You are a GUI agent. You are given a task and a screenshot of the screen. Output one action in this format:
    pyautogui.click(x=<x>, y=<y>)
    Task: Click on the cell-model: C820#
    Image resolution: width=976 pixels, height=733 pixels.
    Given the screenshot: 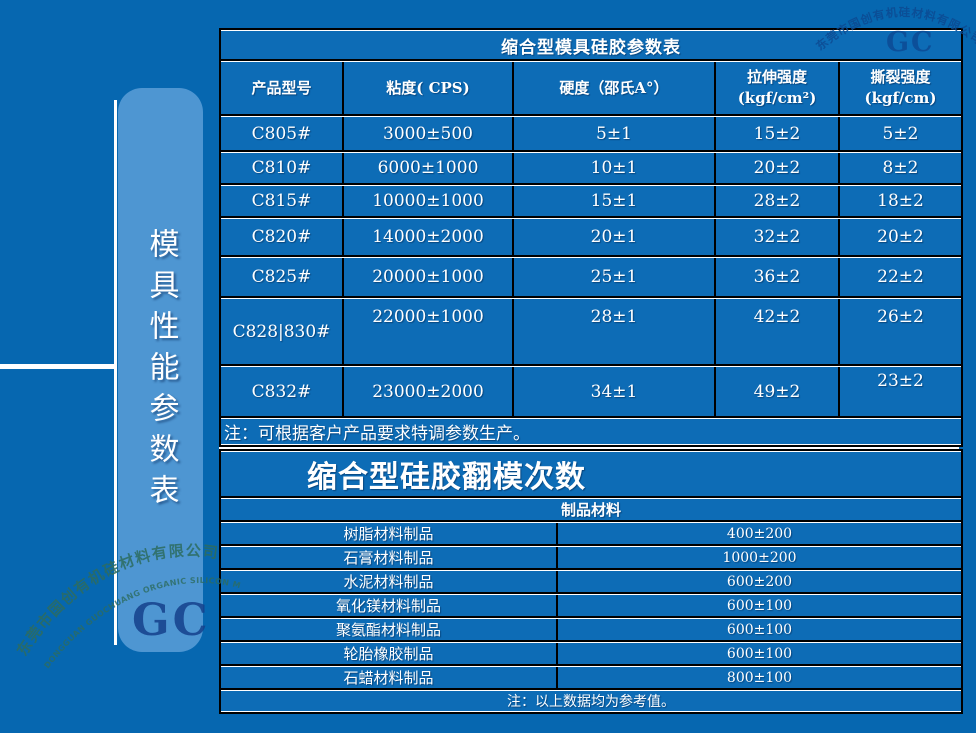 What is the action you would take?
    pyautogui.click(x=282, y=238)
    